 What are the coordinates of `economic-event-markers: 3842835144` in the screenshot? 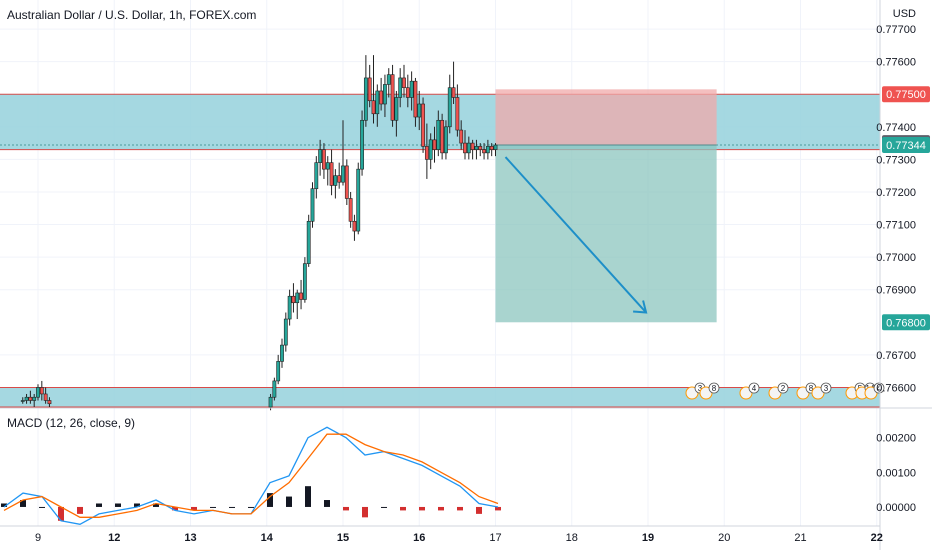 It's located at (785, 391).